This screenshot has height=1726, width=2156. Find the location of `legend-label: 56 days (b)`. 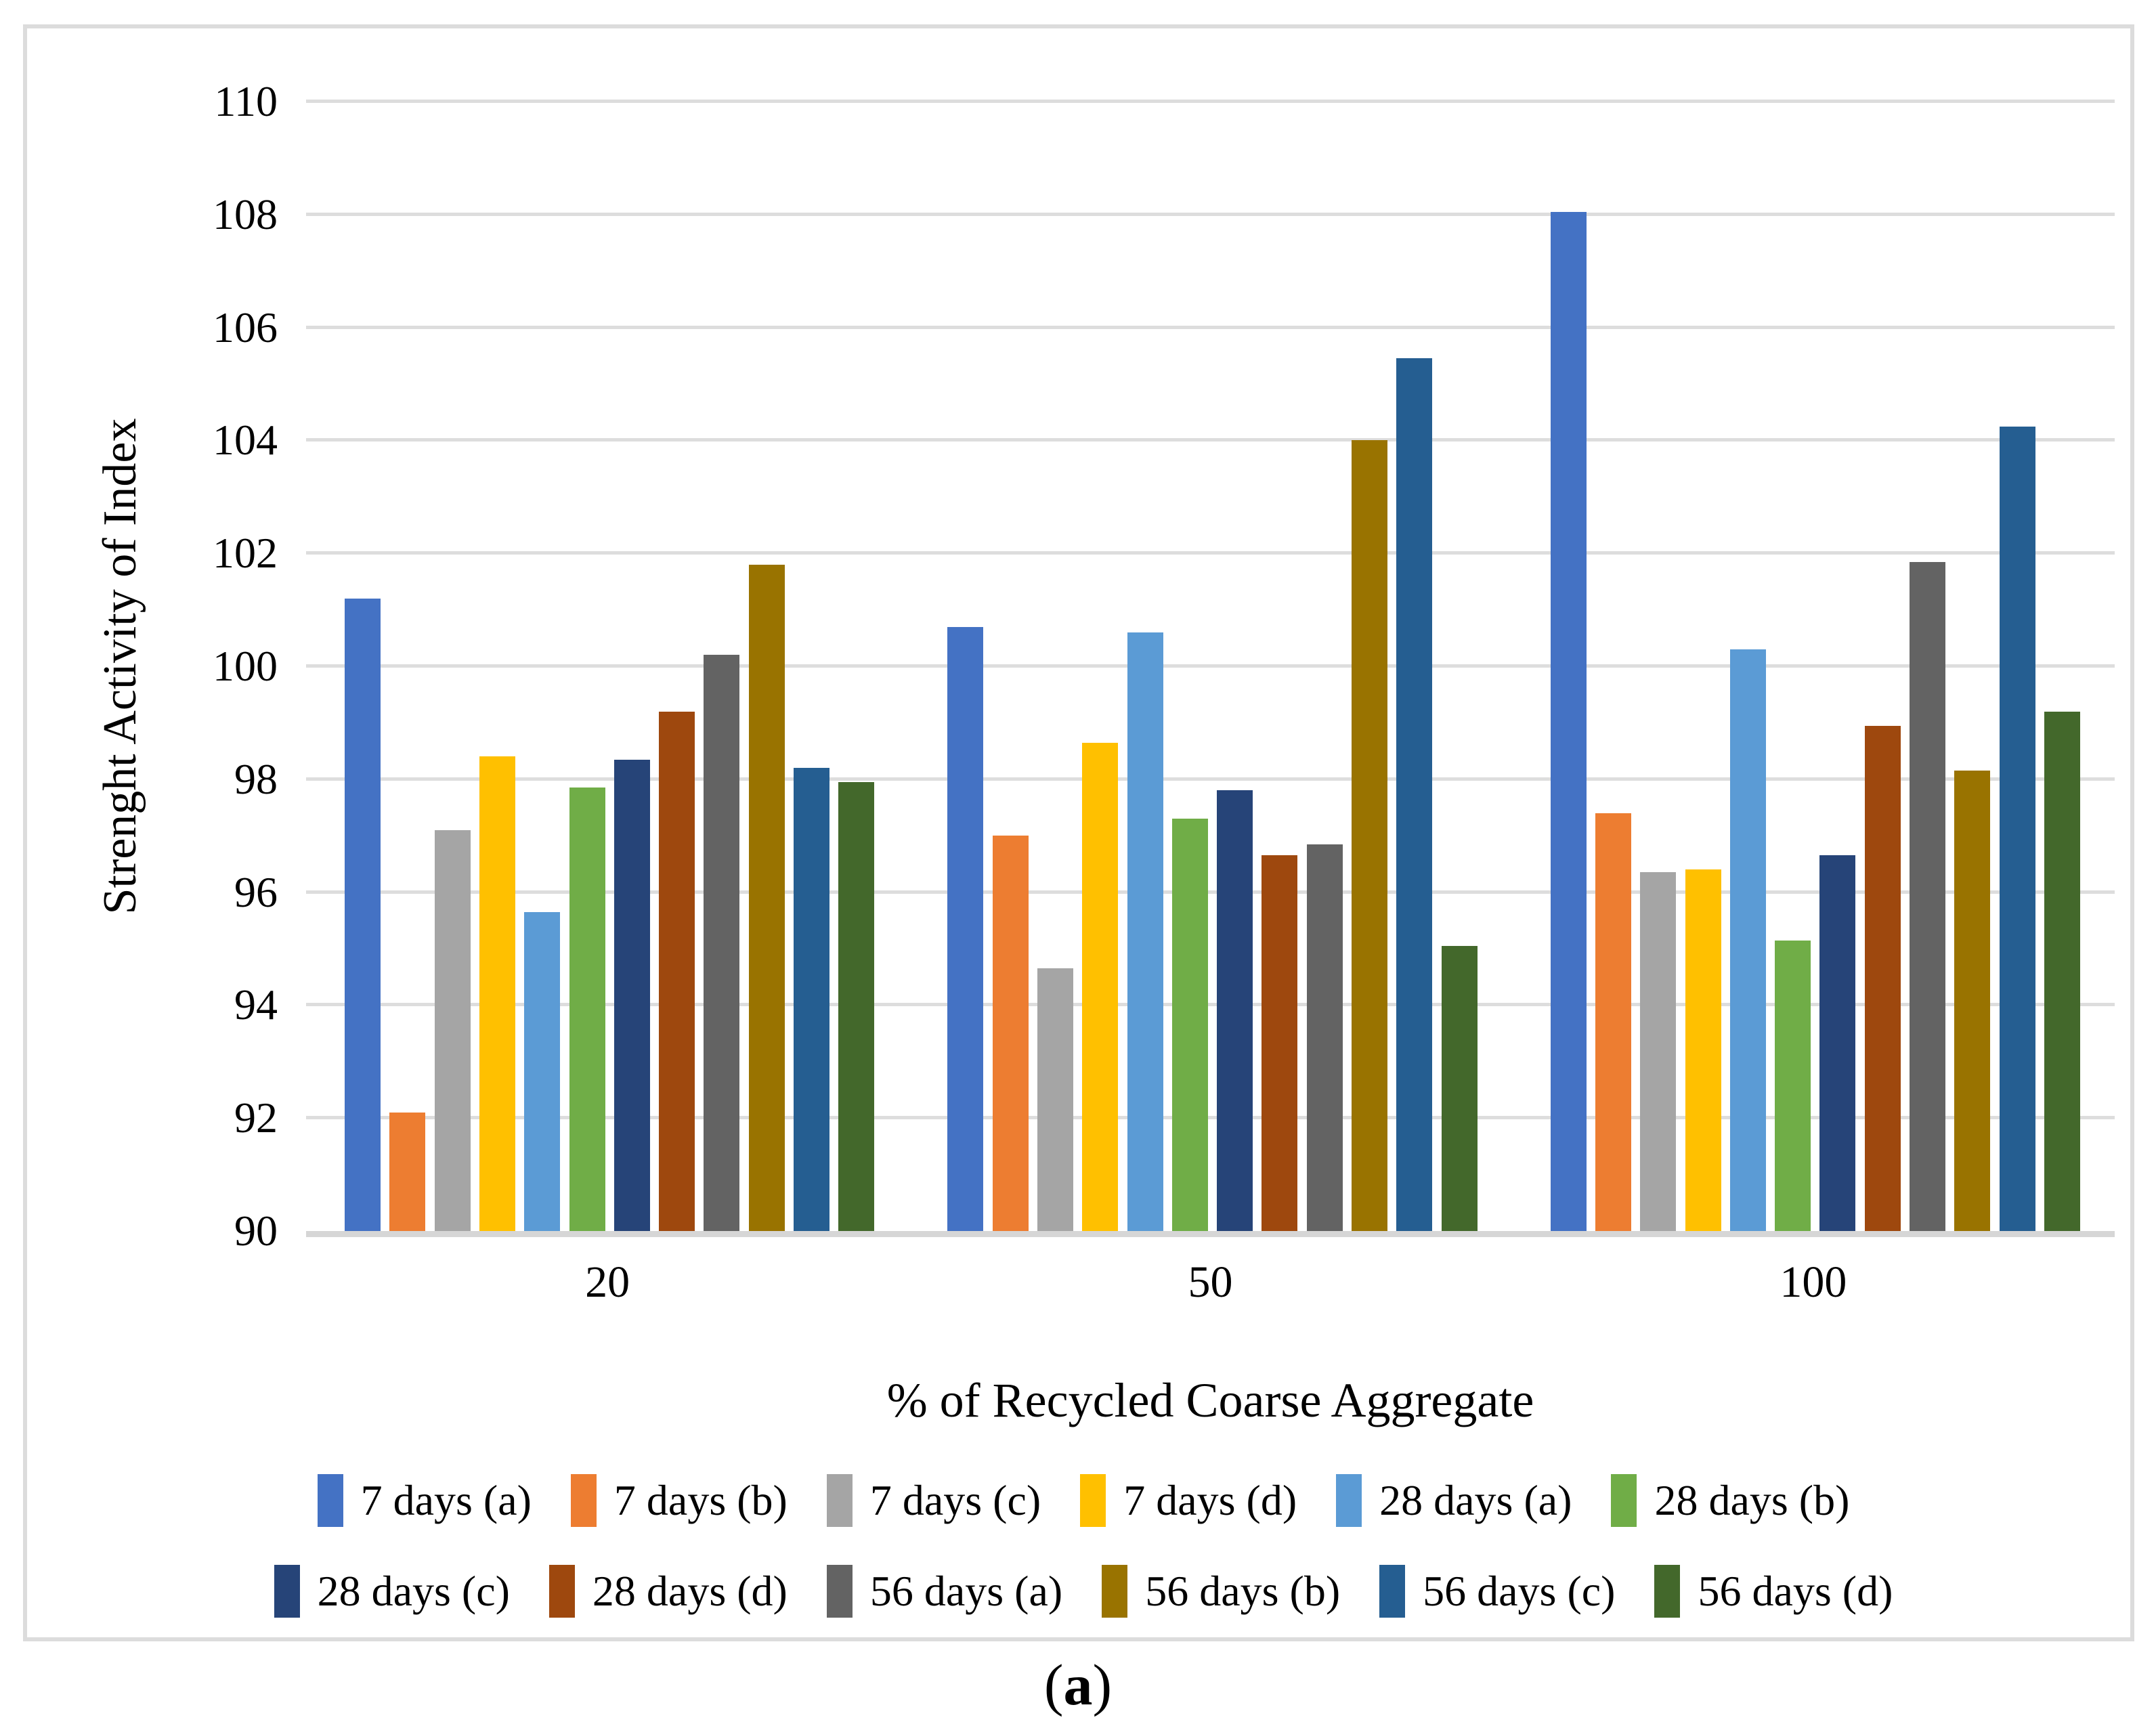

legend-label: 56 days (b) is located at coordinates (1243, 1591).